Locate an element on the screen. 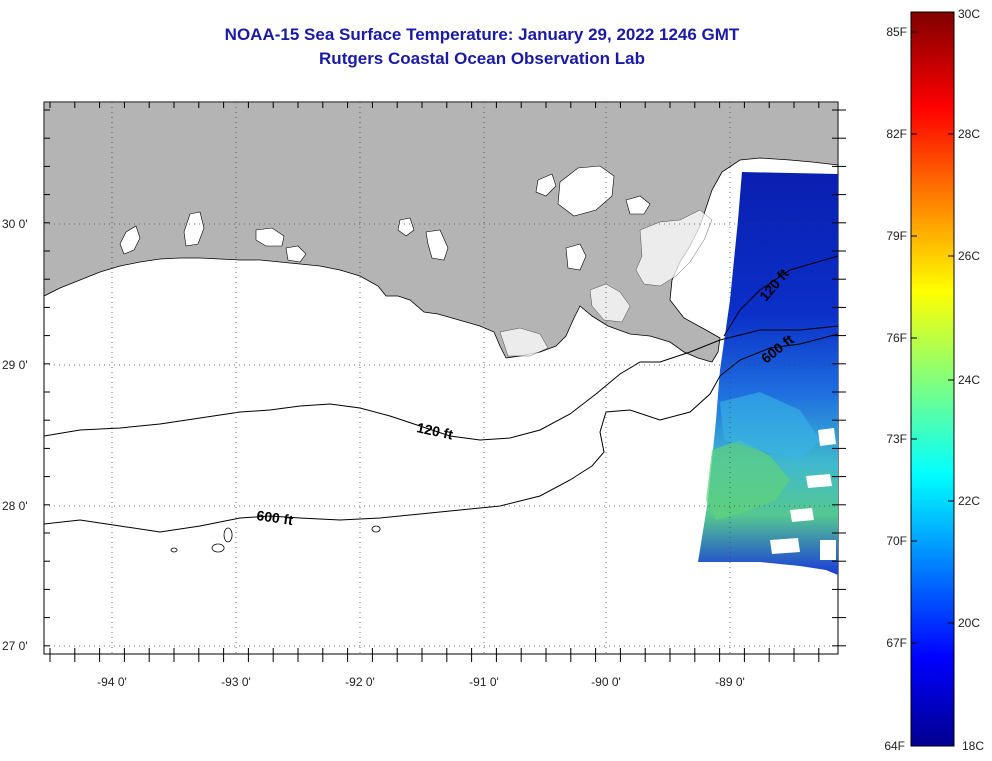 This screenshot has width=992, height=761. colorbar-f-label: 64F is located at coordinates (894, 746).